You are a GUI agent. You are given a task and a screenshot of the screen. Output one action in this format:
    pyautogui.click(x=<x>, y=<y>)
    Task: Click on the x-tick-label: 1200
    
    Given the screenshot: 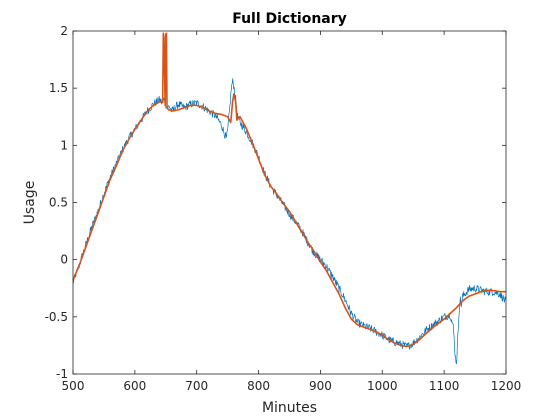 What is the action you would take?
    pyautogui.click(x=506, y=386)
    